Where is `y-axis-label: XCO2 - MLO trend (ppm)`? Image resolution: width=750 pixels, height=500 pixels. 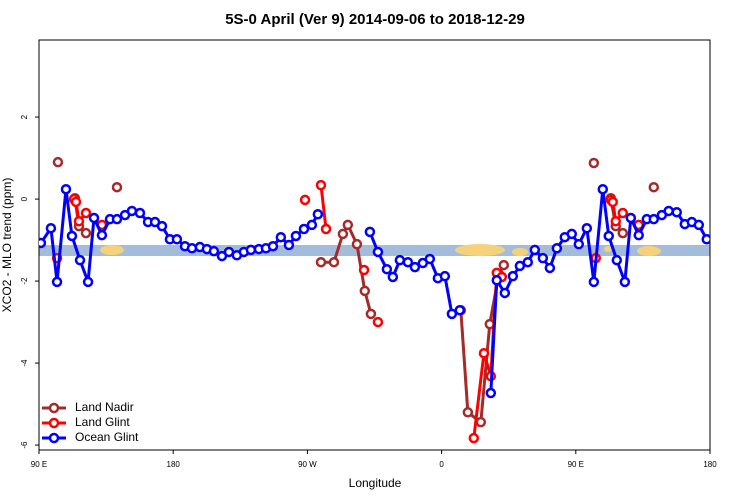 y-axis-label: XCO2 - MLO trend (ppm) is located at coordinates (7, 245).